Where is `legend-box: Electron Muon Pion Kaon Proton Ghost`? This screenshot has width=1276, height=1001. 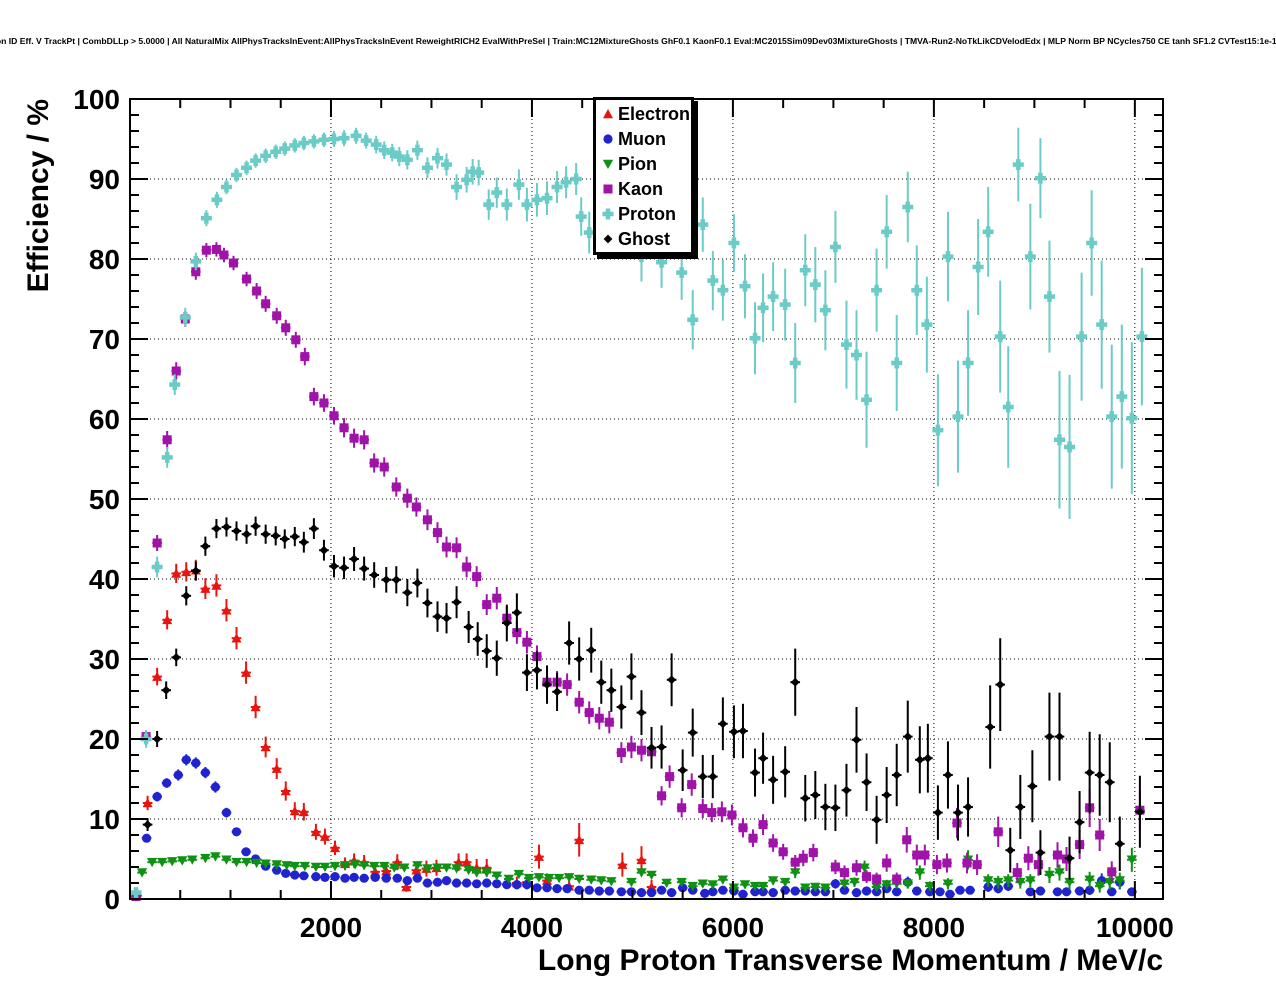 legend-box: Electron Muon Pion Kaon Proton Ghost is located at coordinates (643, 176).